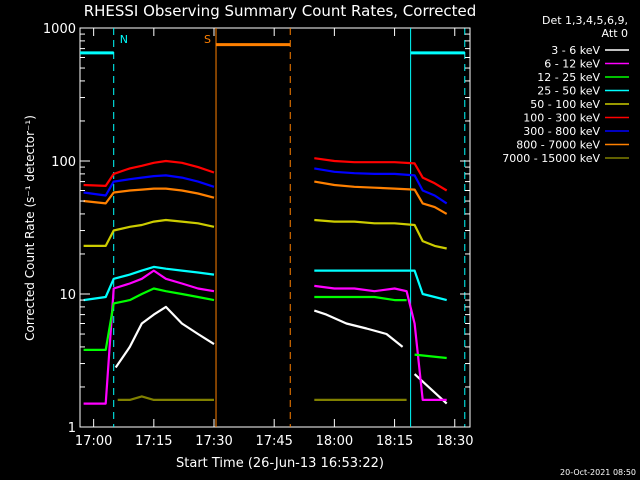 This screenshot has height=480, width=640. What do you see at coordinates (207, 39) in the screenshot?
I see `annotation-label-saa: S` at bounding box center [207, 39].